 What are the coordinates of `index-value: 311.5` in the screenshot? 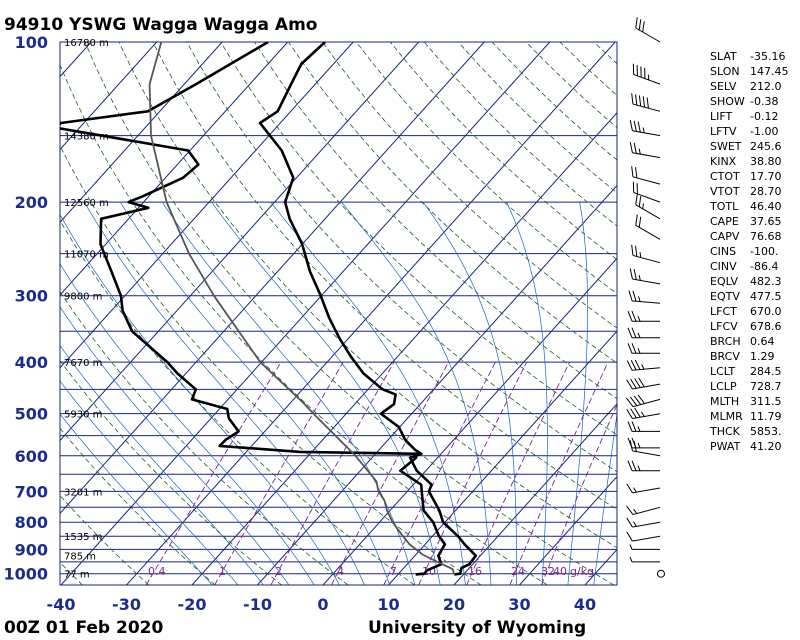 It's located at (766, 401).